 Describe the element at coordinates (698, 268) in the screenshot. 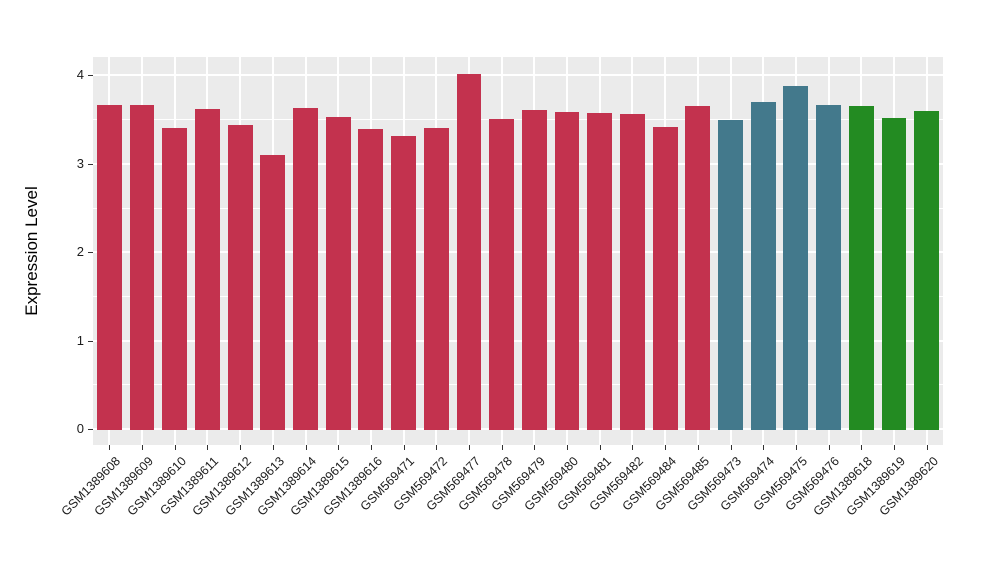

I see `bar-GSM569485` at that location.